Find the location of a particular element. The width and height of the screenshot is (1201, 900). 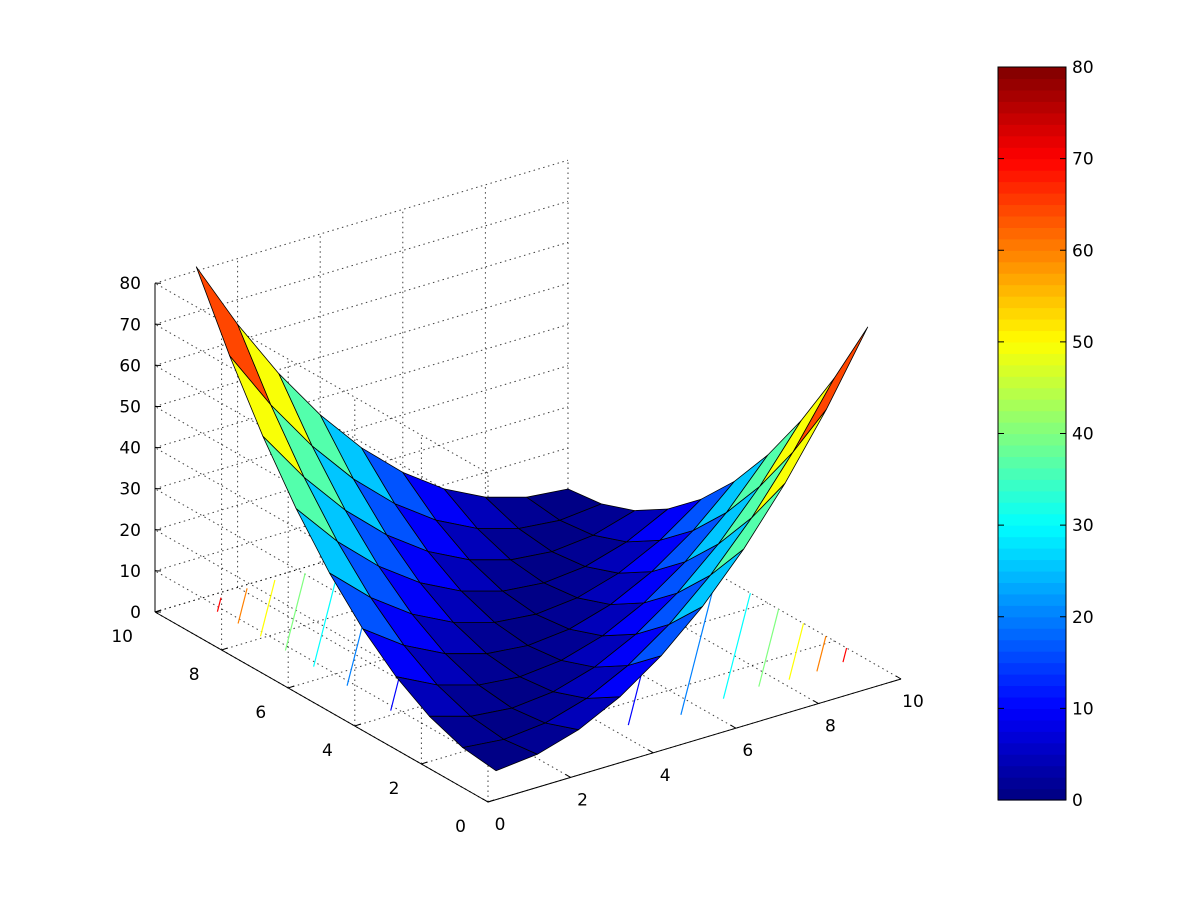

colorbar-tick-label: 30 is located at coordinates (1083, 526).